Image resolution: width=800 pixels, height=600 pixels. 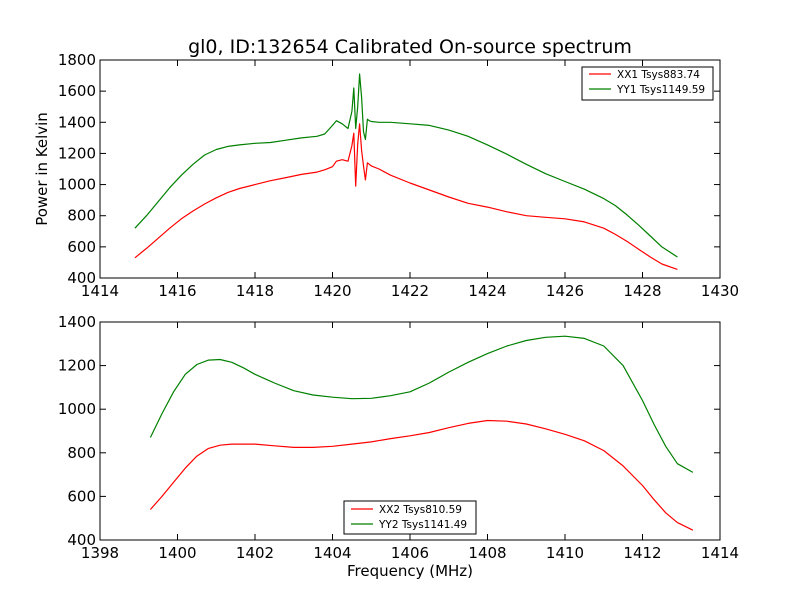 What do you see at coordinates (658, 75) in the screenshot?
I see `legend-label-xx1: XX1 Tsys883.74` at bounding box center [658, 75].